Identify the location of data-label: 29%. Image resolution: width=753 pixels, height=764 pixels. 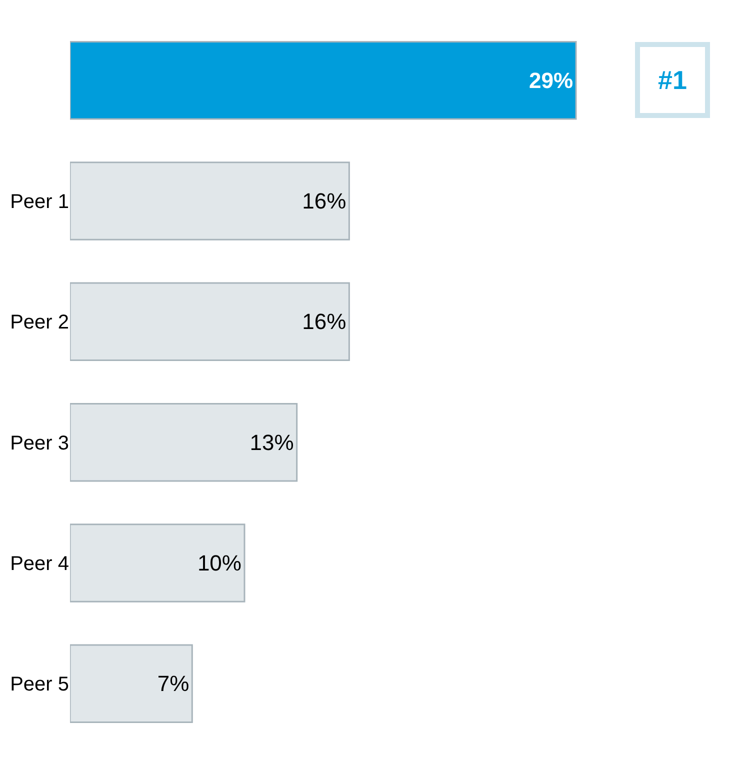
(551, 80).